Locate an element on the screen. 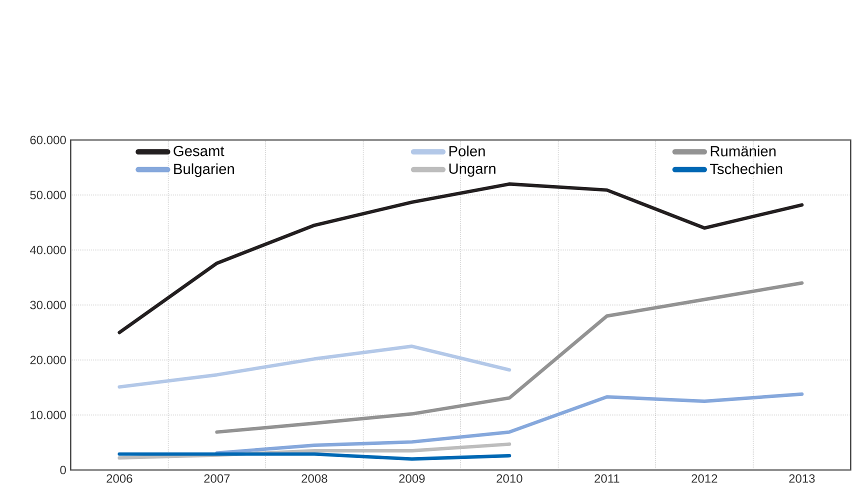  legend-label: Gesamt is located at coordinates (199, 151).